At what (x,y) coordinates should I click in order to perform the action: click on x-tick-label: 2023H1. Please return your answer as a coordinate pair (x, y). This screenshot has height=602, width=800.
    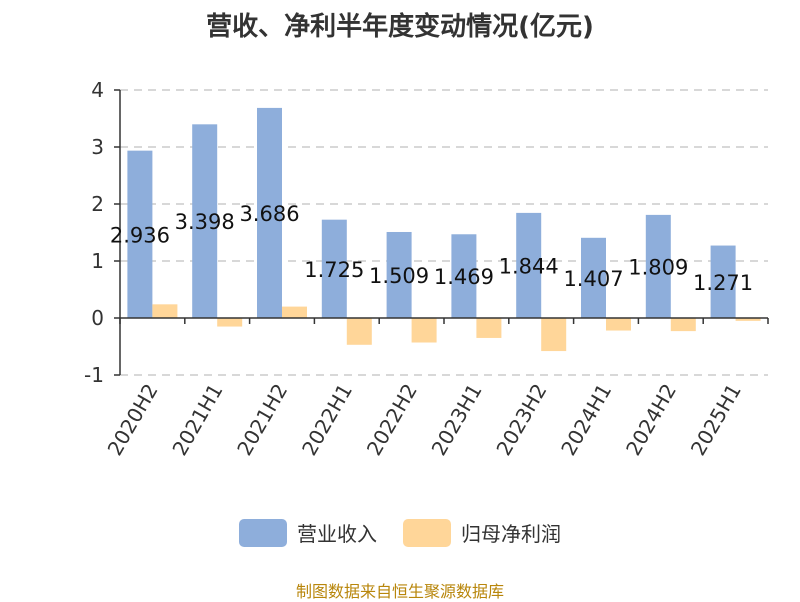
    Looking at the image, I should click on (457, 420).